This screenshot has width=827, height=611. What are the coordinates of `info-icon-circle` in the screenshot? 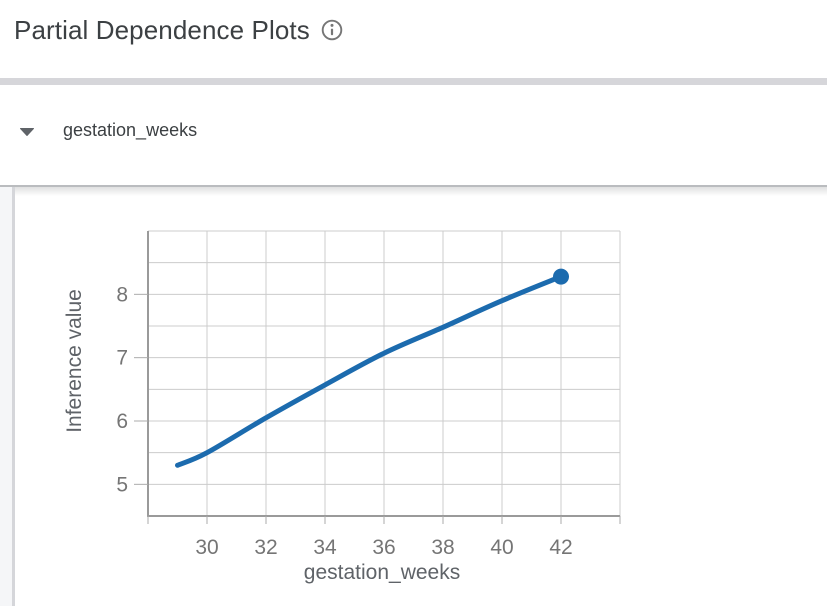 It's located at (332, 30).